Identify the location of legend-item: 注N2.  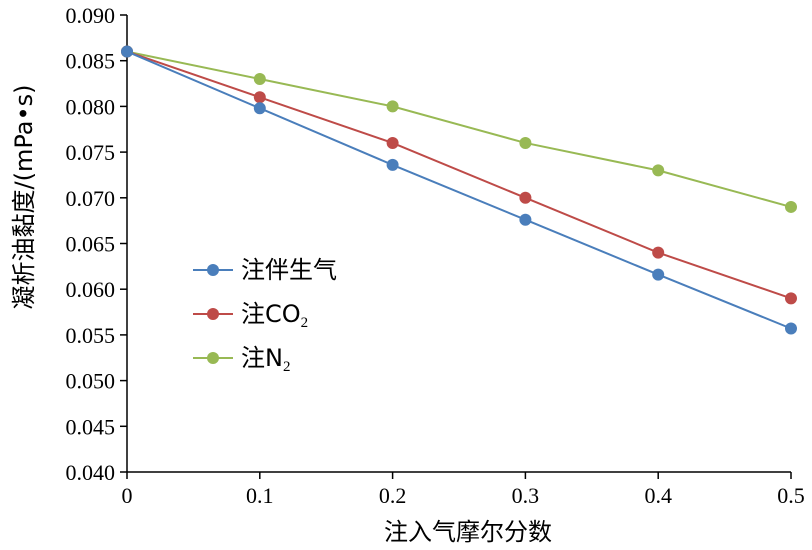
(241, 359).